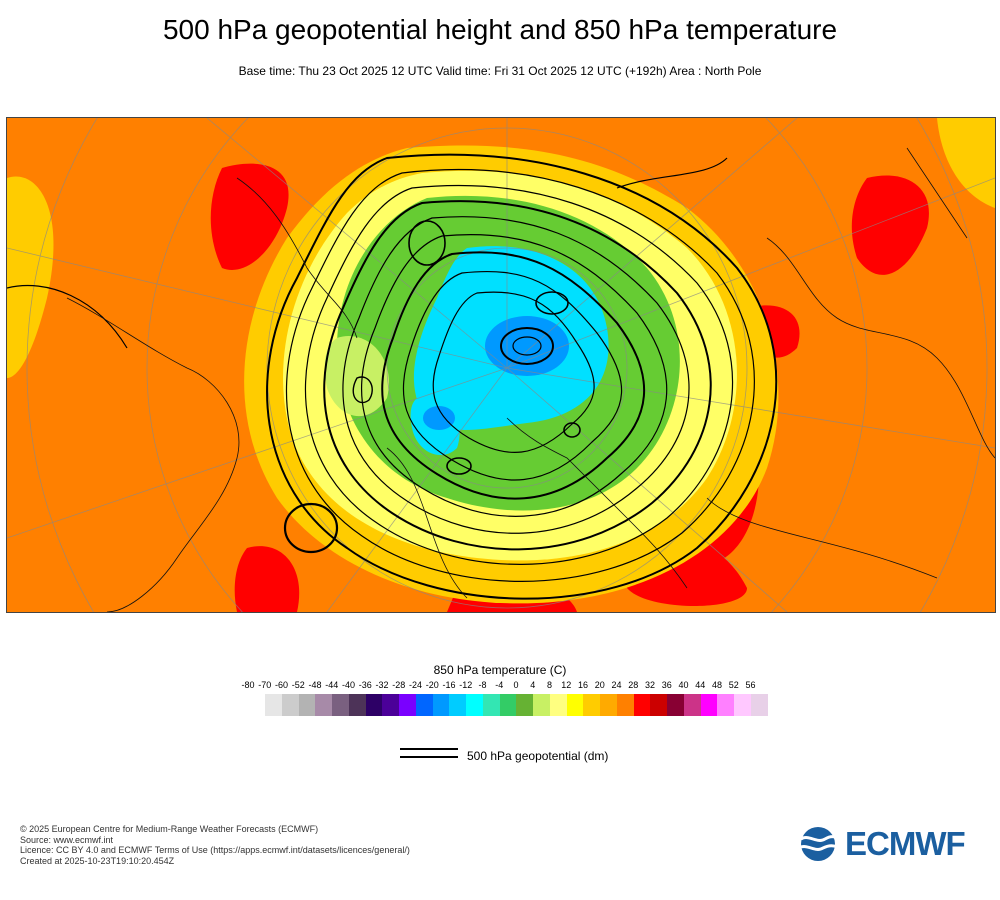  What do you see at coordinates (248, 685) in the screenshot?
I see `colorbar-tick: -80` at bounding box center [248, 685].